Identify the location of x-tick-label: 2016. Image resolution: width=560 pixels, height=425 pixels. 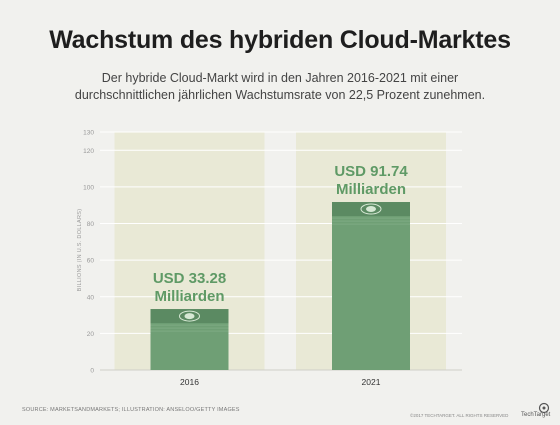
(189, 382).